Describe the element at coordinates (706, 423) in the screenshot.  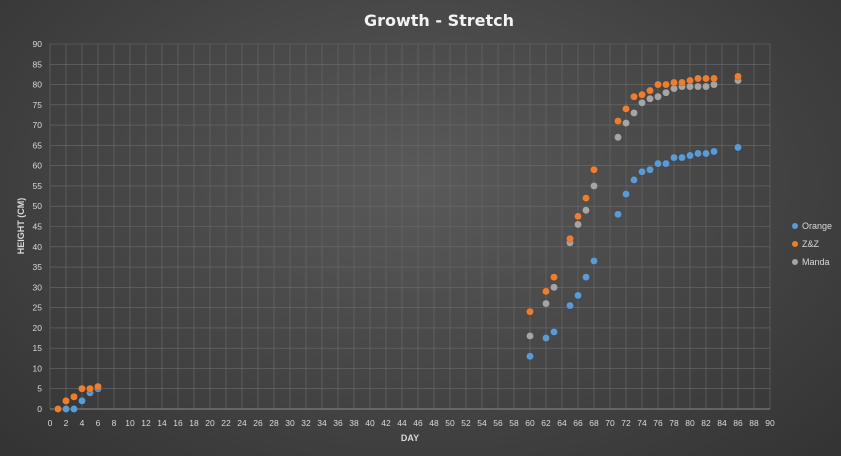
I see `x-tick-label: 82` at that location.